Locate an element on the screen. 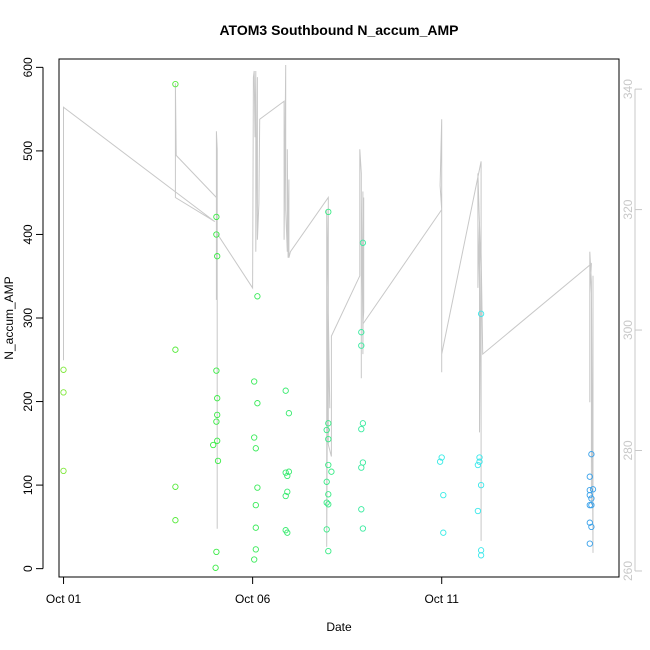 This screenshot has width=650, height=650. y2-tick-label: 320 is located at coordinates (628, 209).